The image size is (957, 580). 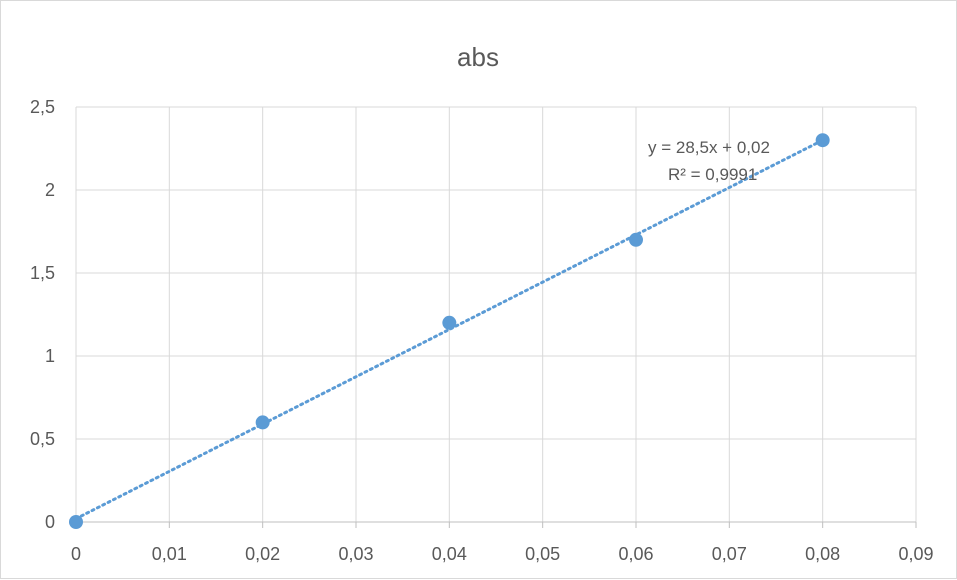 I want to click on x-tick-label: 0,05, so click(x=542, y=554).